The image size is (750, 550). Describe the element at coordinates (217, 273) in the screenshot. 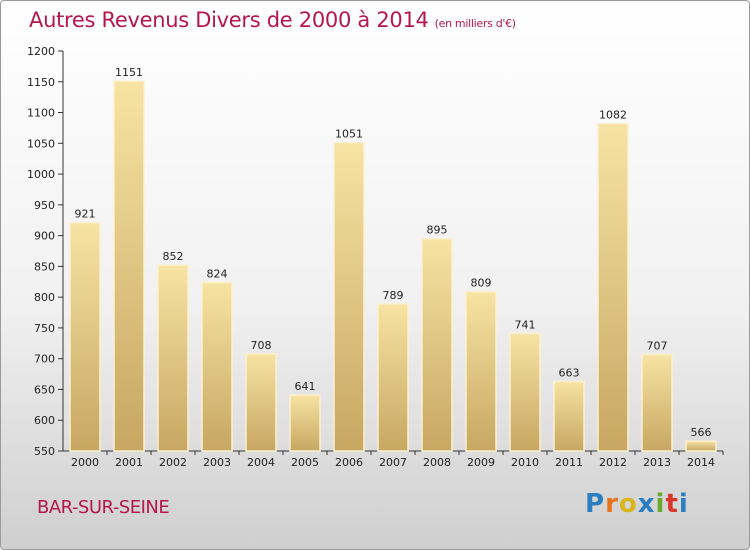

I see `bar-value-label: 824` at that location.